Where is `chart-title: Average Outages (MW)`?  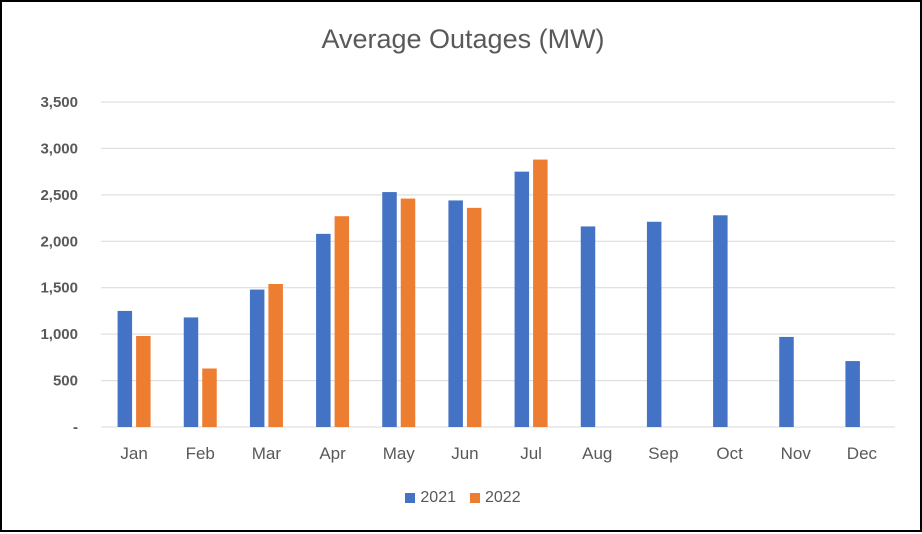
chart-title: Average Outages (MW) is located at coordinates (463, 39).